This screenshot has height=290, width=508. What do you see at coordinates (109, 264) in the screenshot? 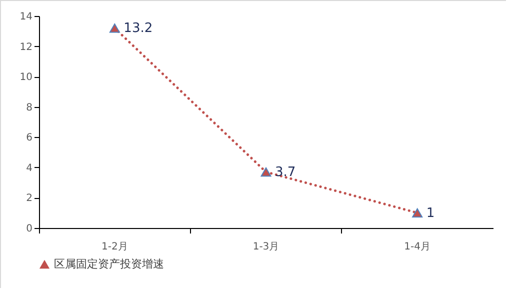
I see `legend-label: 区属固定资产投资增速` at bounding box center [109, 264].